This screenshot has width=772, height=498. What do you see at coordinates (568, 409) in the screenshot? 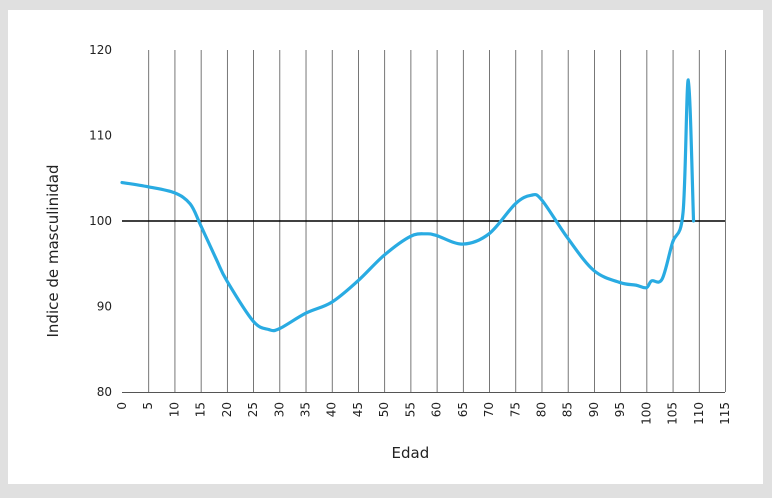
I see `x-tick-label-85: 85` at bounding box center [568, 409].